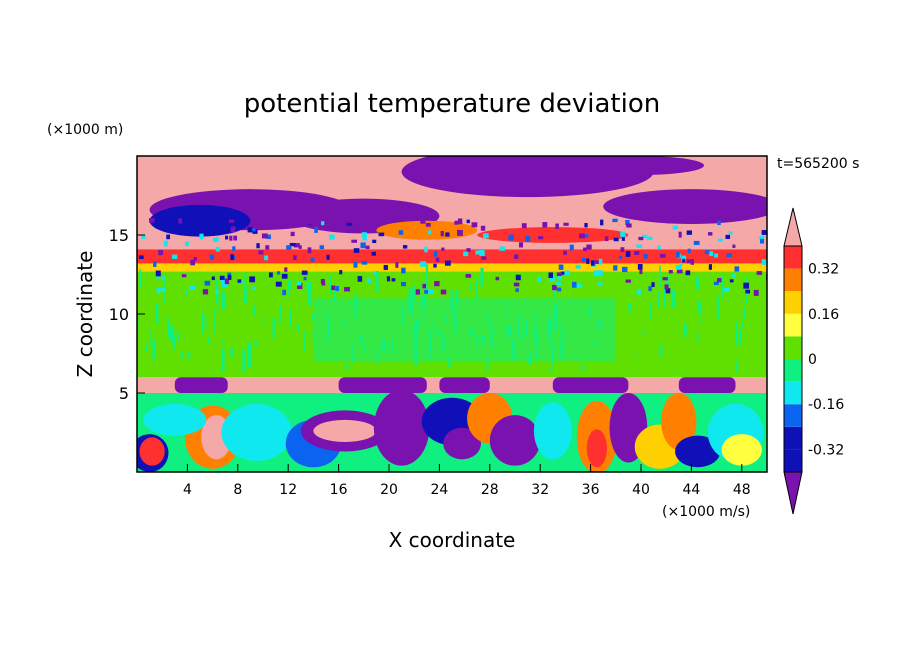 This screenshot has height=654, width=904. Describe the element at coordinates (119, 314) in the screenshot. I see `y-tick-label: 10` at that location.